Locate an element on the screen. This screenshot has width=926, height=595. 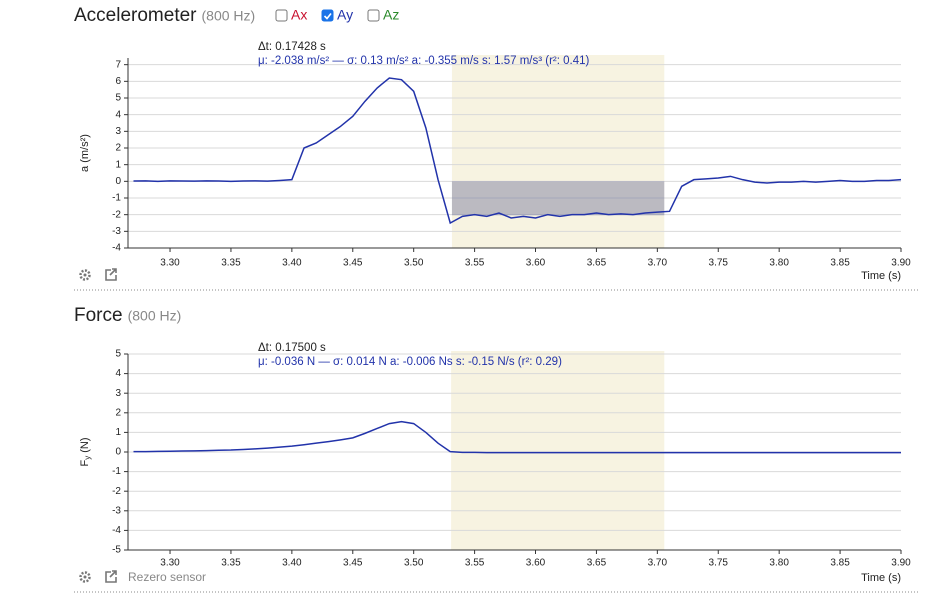
panel-title: Accelerometer is located at coordinates (135, 15).